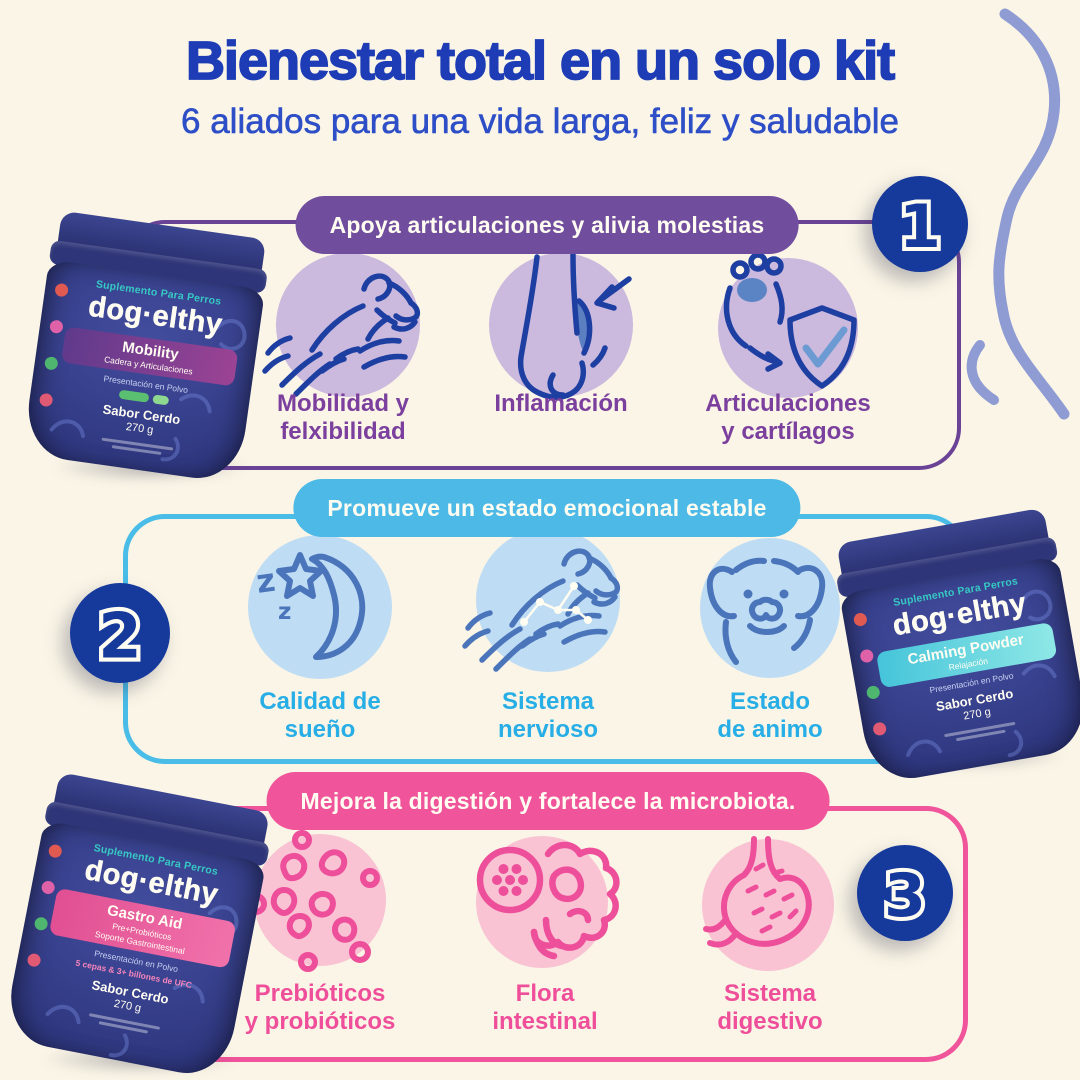  What do you see at coordinates (545, 600) in the screenshot?
I see `dog-constellation-icon` at bounding box center [545, 600].